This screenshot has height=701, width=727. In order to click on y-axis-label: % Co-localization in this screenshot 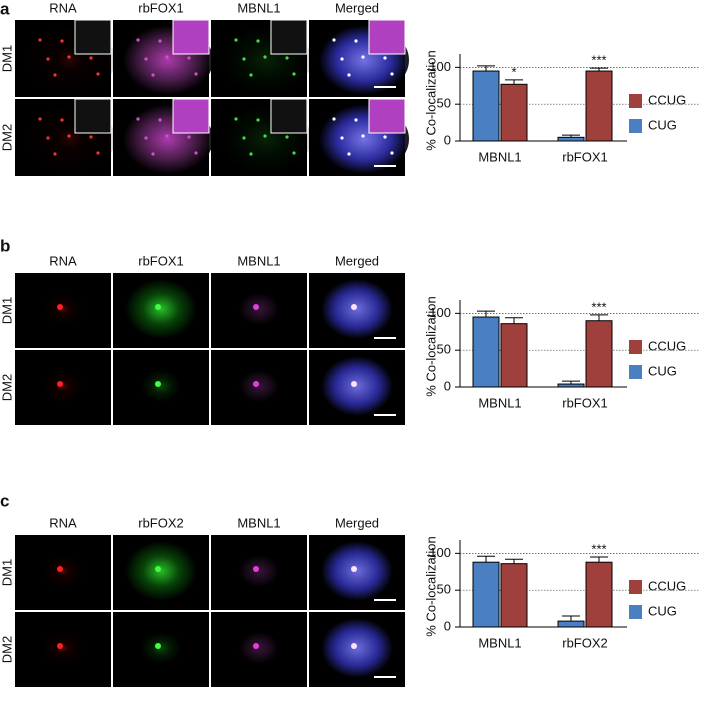, I will do `click(430, 346)`.